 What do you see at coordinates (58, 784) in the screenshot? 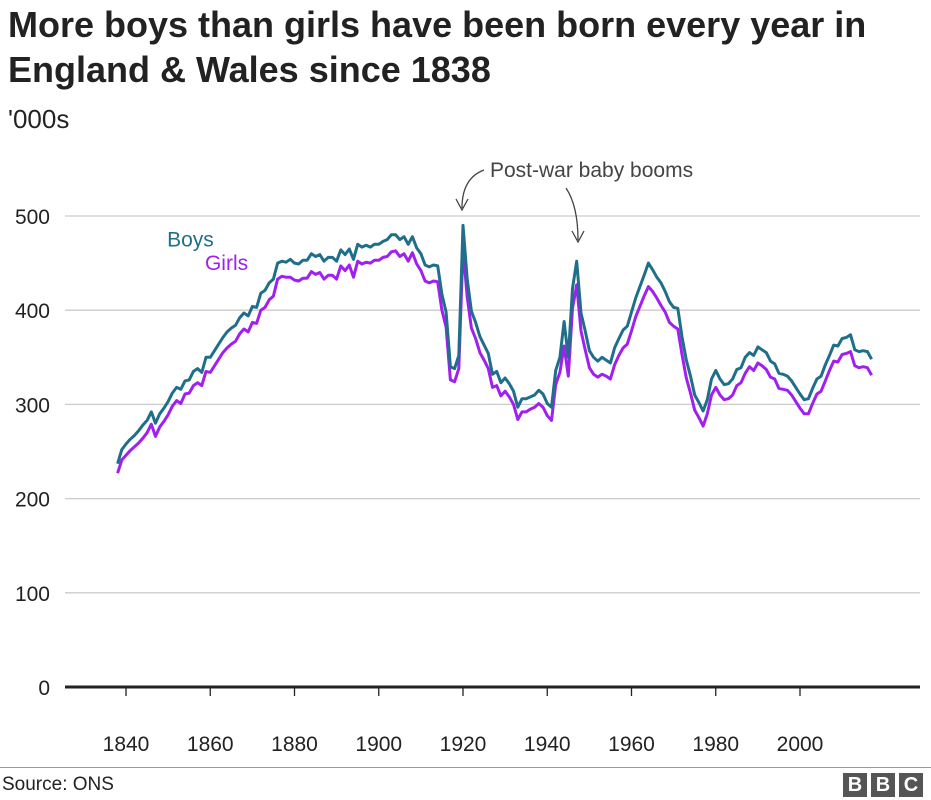
I see `source-note: Source: ONS` at bounding box center [58, 784].